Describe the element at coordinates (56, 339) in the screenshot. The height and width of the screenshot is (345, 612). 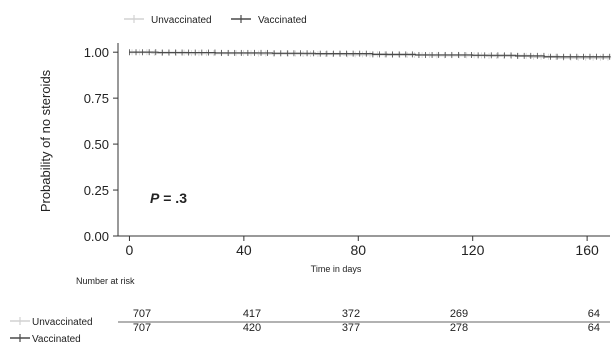
I see `risk-row-label-vaccinated: Vaccinated` at that location.